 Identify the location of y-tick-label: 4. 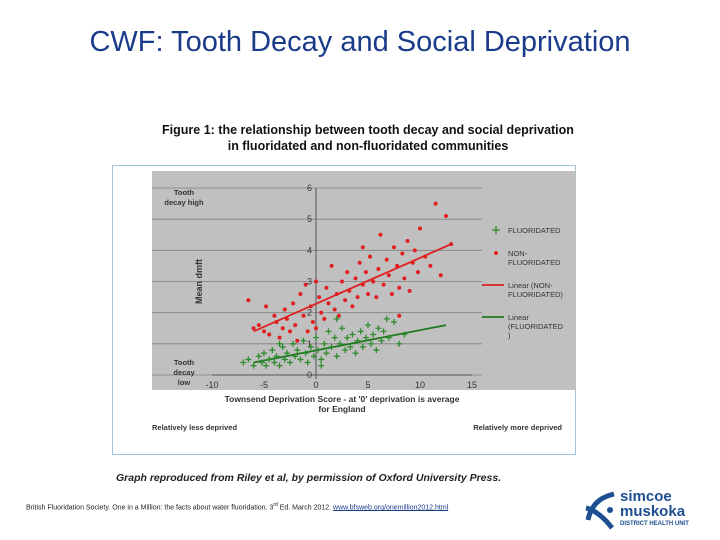
(309, 250).